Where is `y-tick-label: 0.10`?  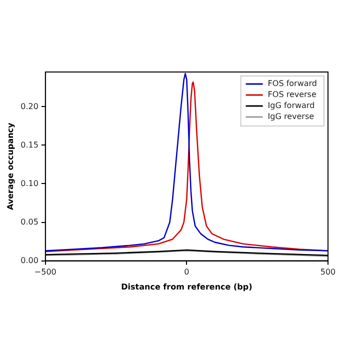 y-tick-label: 0.10 is located at coordinates (29, 183).